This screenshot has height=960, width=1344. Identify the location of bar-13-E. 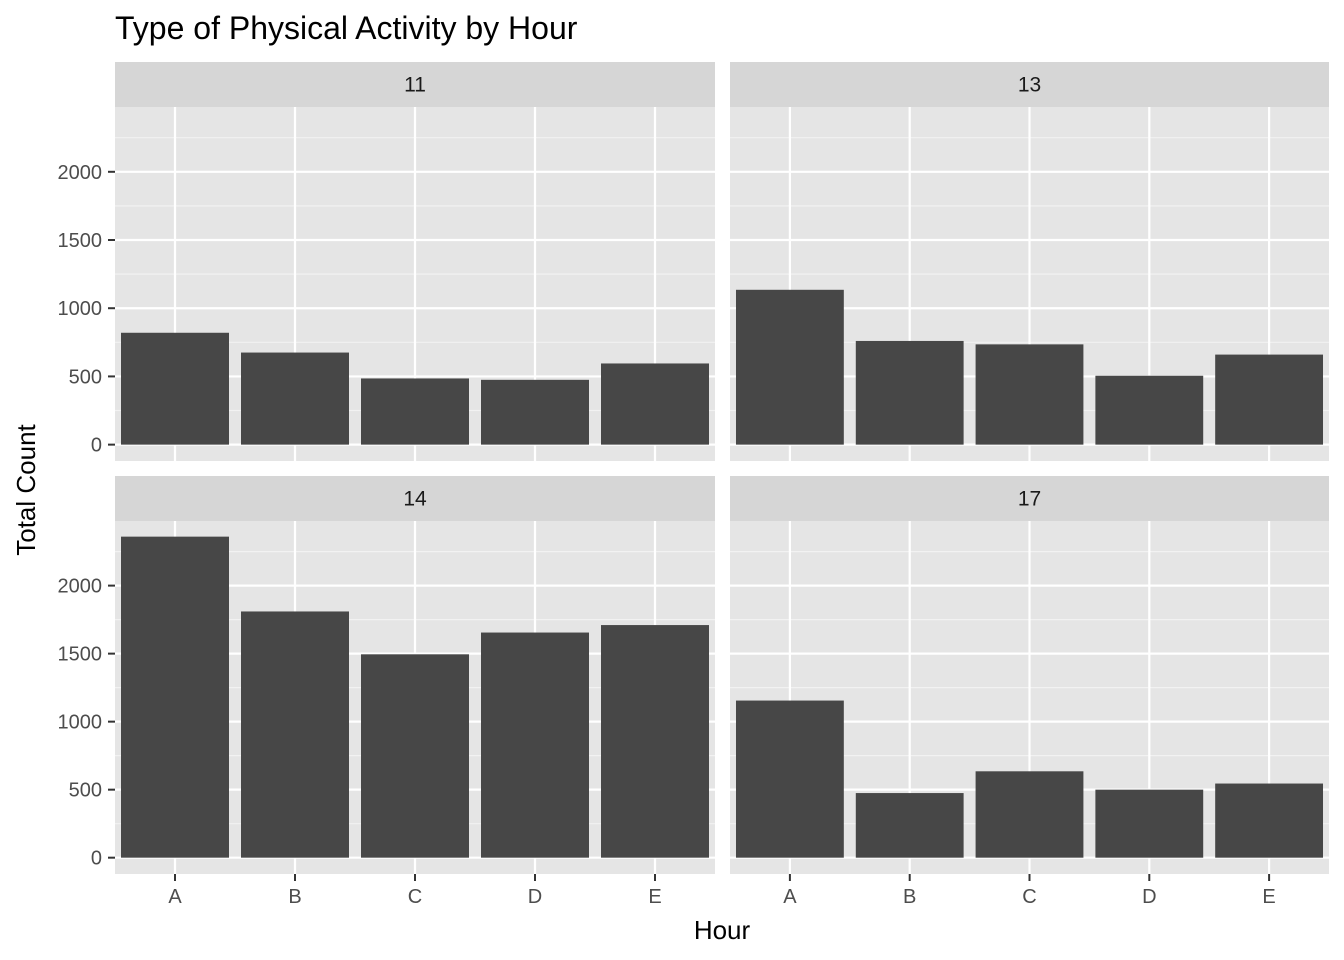
(1269, 399).